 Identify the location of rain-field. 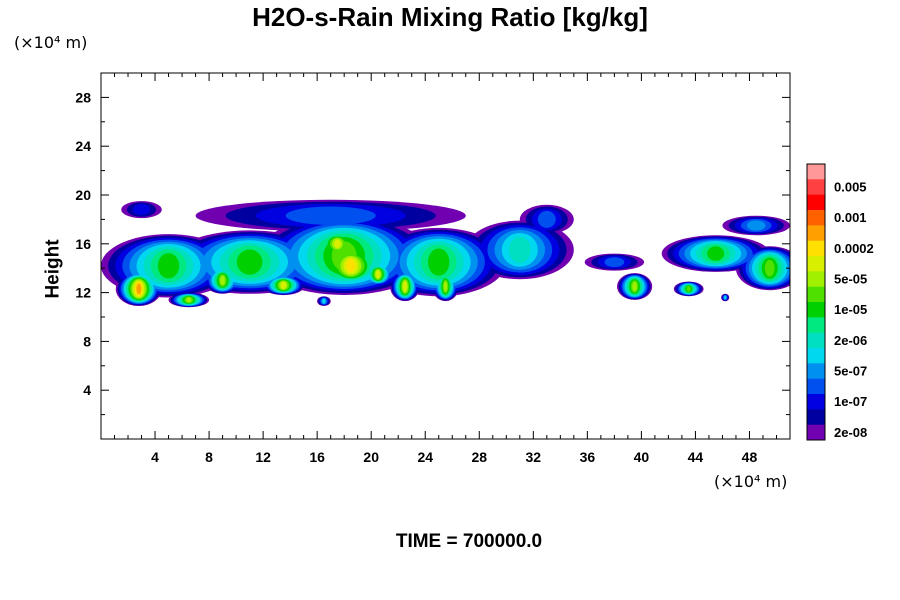
(445, 253).